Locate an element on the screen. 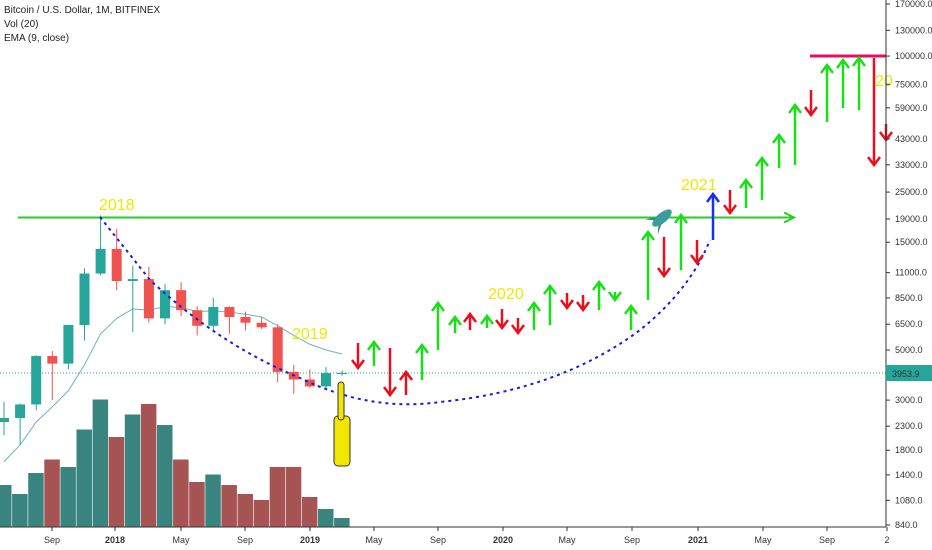 This screenshot has width=932, height=550. price-tick-label: 43000.0 is located at coordinates (911, 139).